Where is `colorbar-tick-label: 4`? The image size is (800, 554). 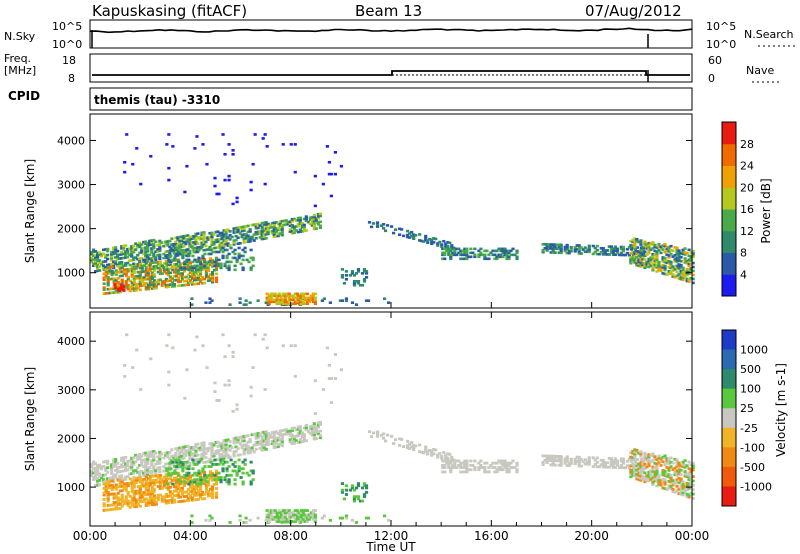
colorbar-tick-label: 4 is located at coordinates (743, 274).